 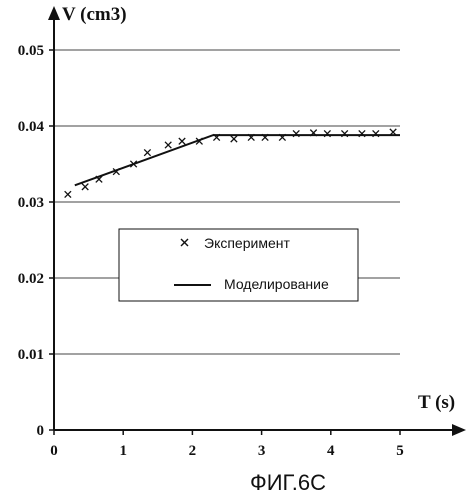 What do you see at coordinates (400, 451) in the screenshot?
I see `x-tick-label: 5` at bounding box center [400, 451].